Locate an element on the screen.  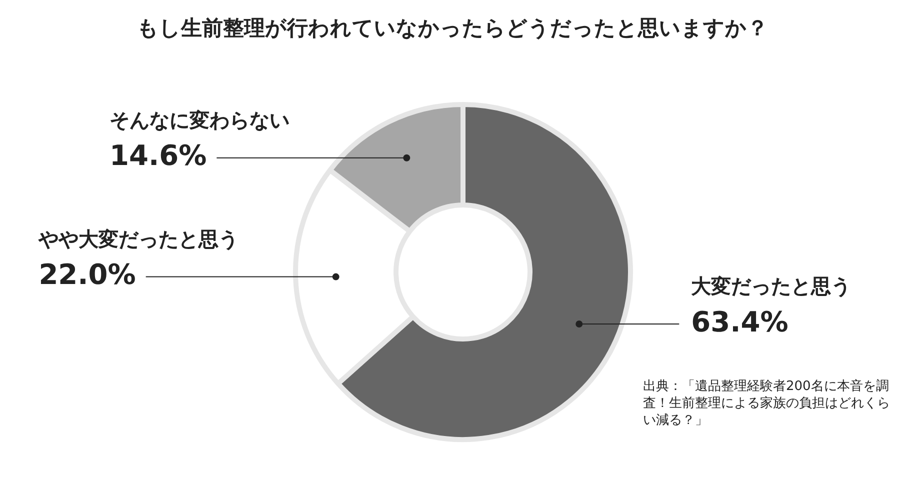
source-note: 出典：「遺品整理経験者200名に本音を調査！生前整理による家族の負担はどれくらい減る？」 is located at coordinates (767, 403).